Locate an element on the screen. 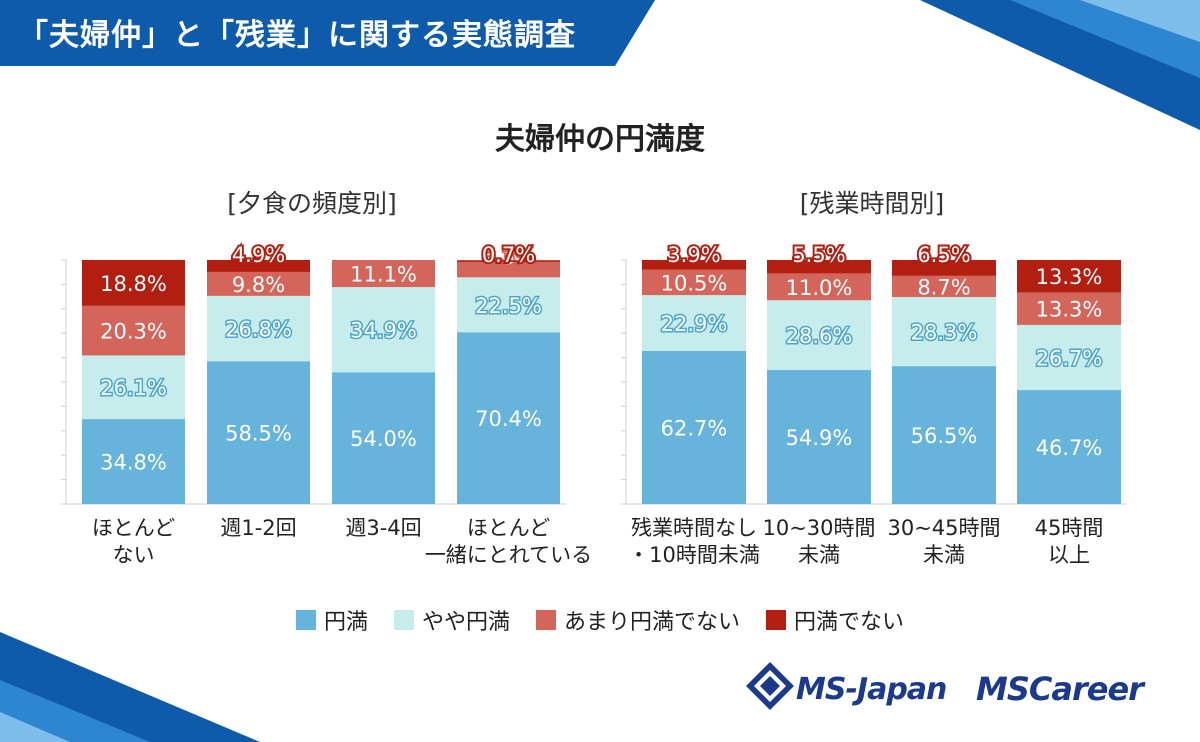 The image size is (1200, 742). data-label-amari: 11.1% is located at coordinates (383, 275).